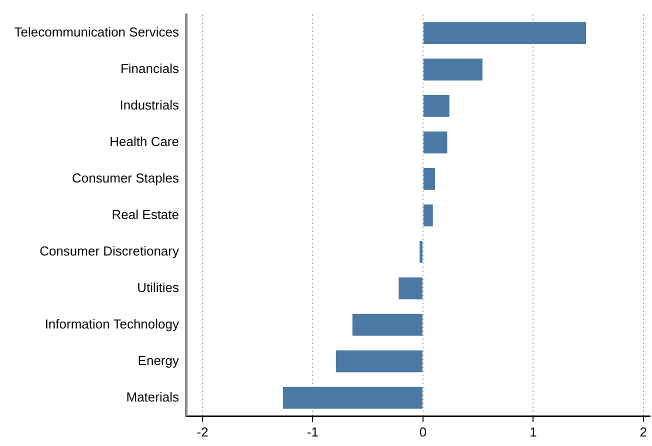 This screenshot has height=446, width=652. What do you see at coordinates (150, 68) in the screenshot?
I see `y-tick-label: Financials` at bounding box center [150, 68].